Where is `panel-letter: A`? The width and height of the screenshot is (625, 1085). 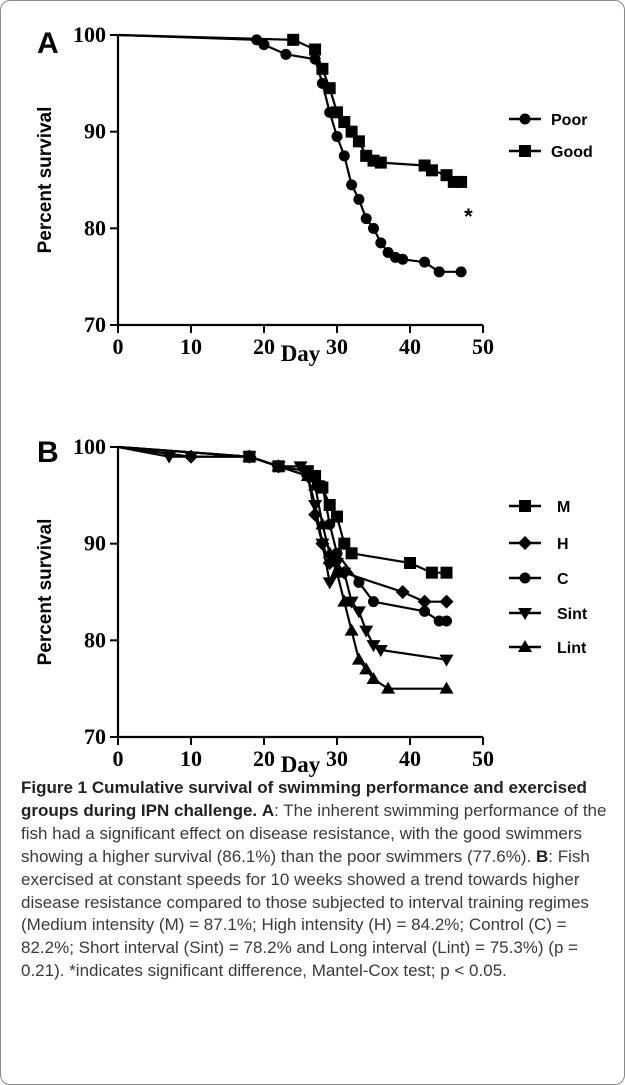
panel-letter: A is located at coordinates (48, 43).